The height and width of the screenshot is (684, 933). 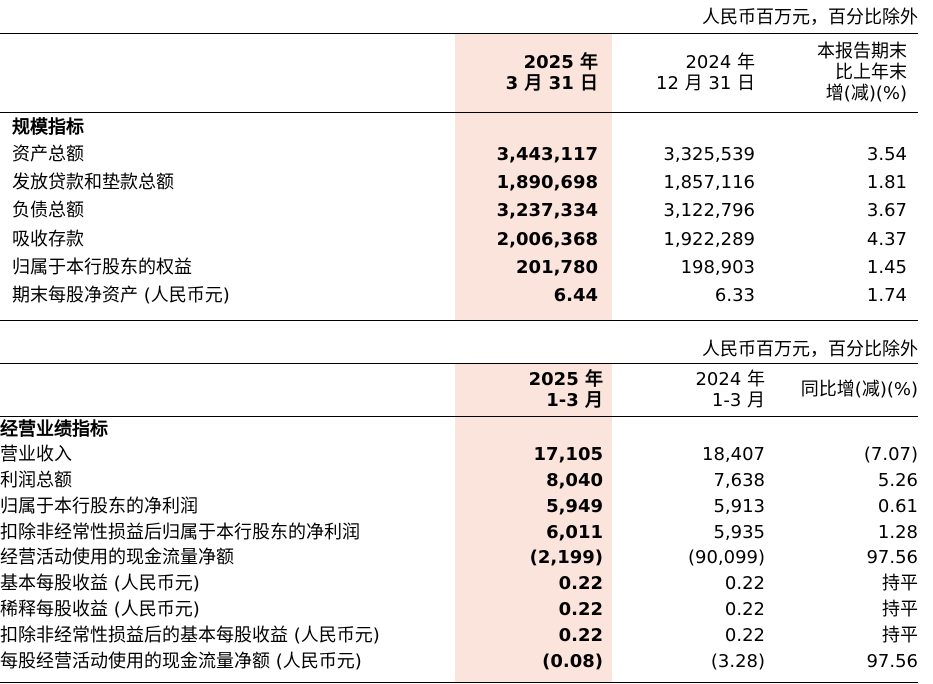 I want to click on cell-value: 3,237,334, so click(x=547, y=211).